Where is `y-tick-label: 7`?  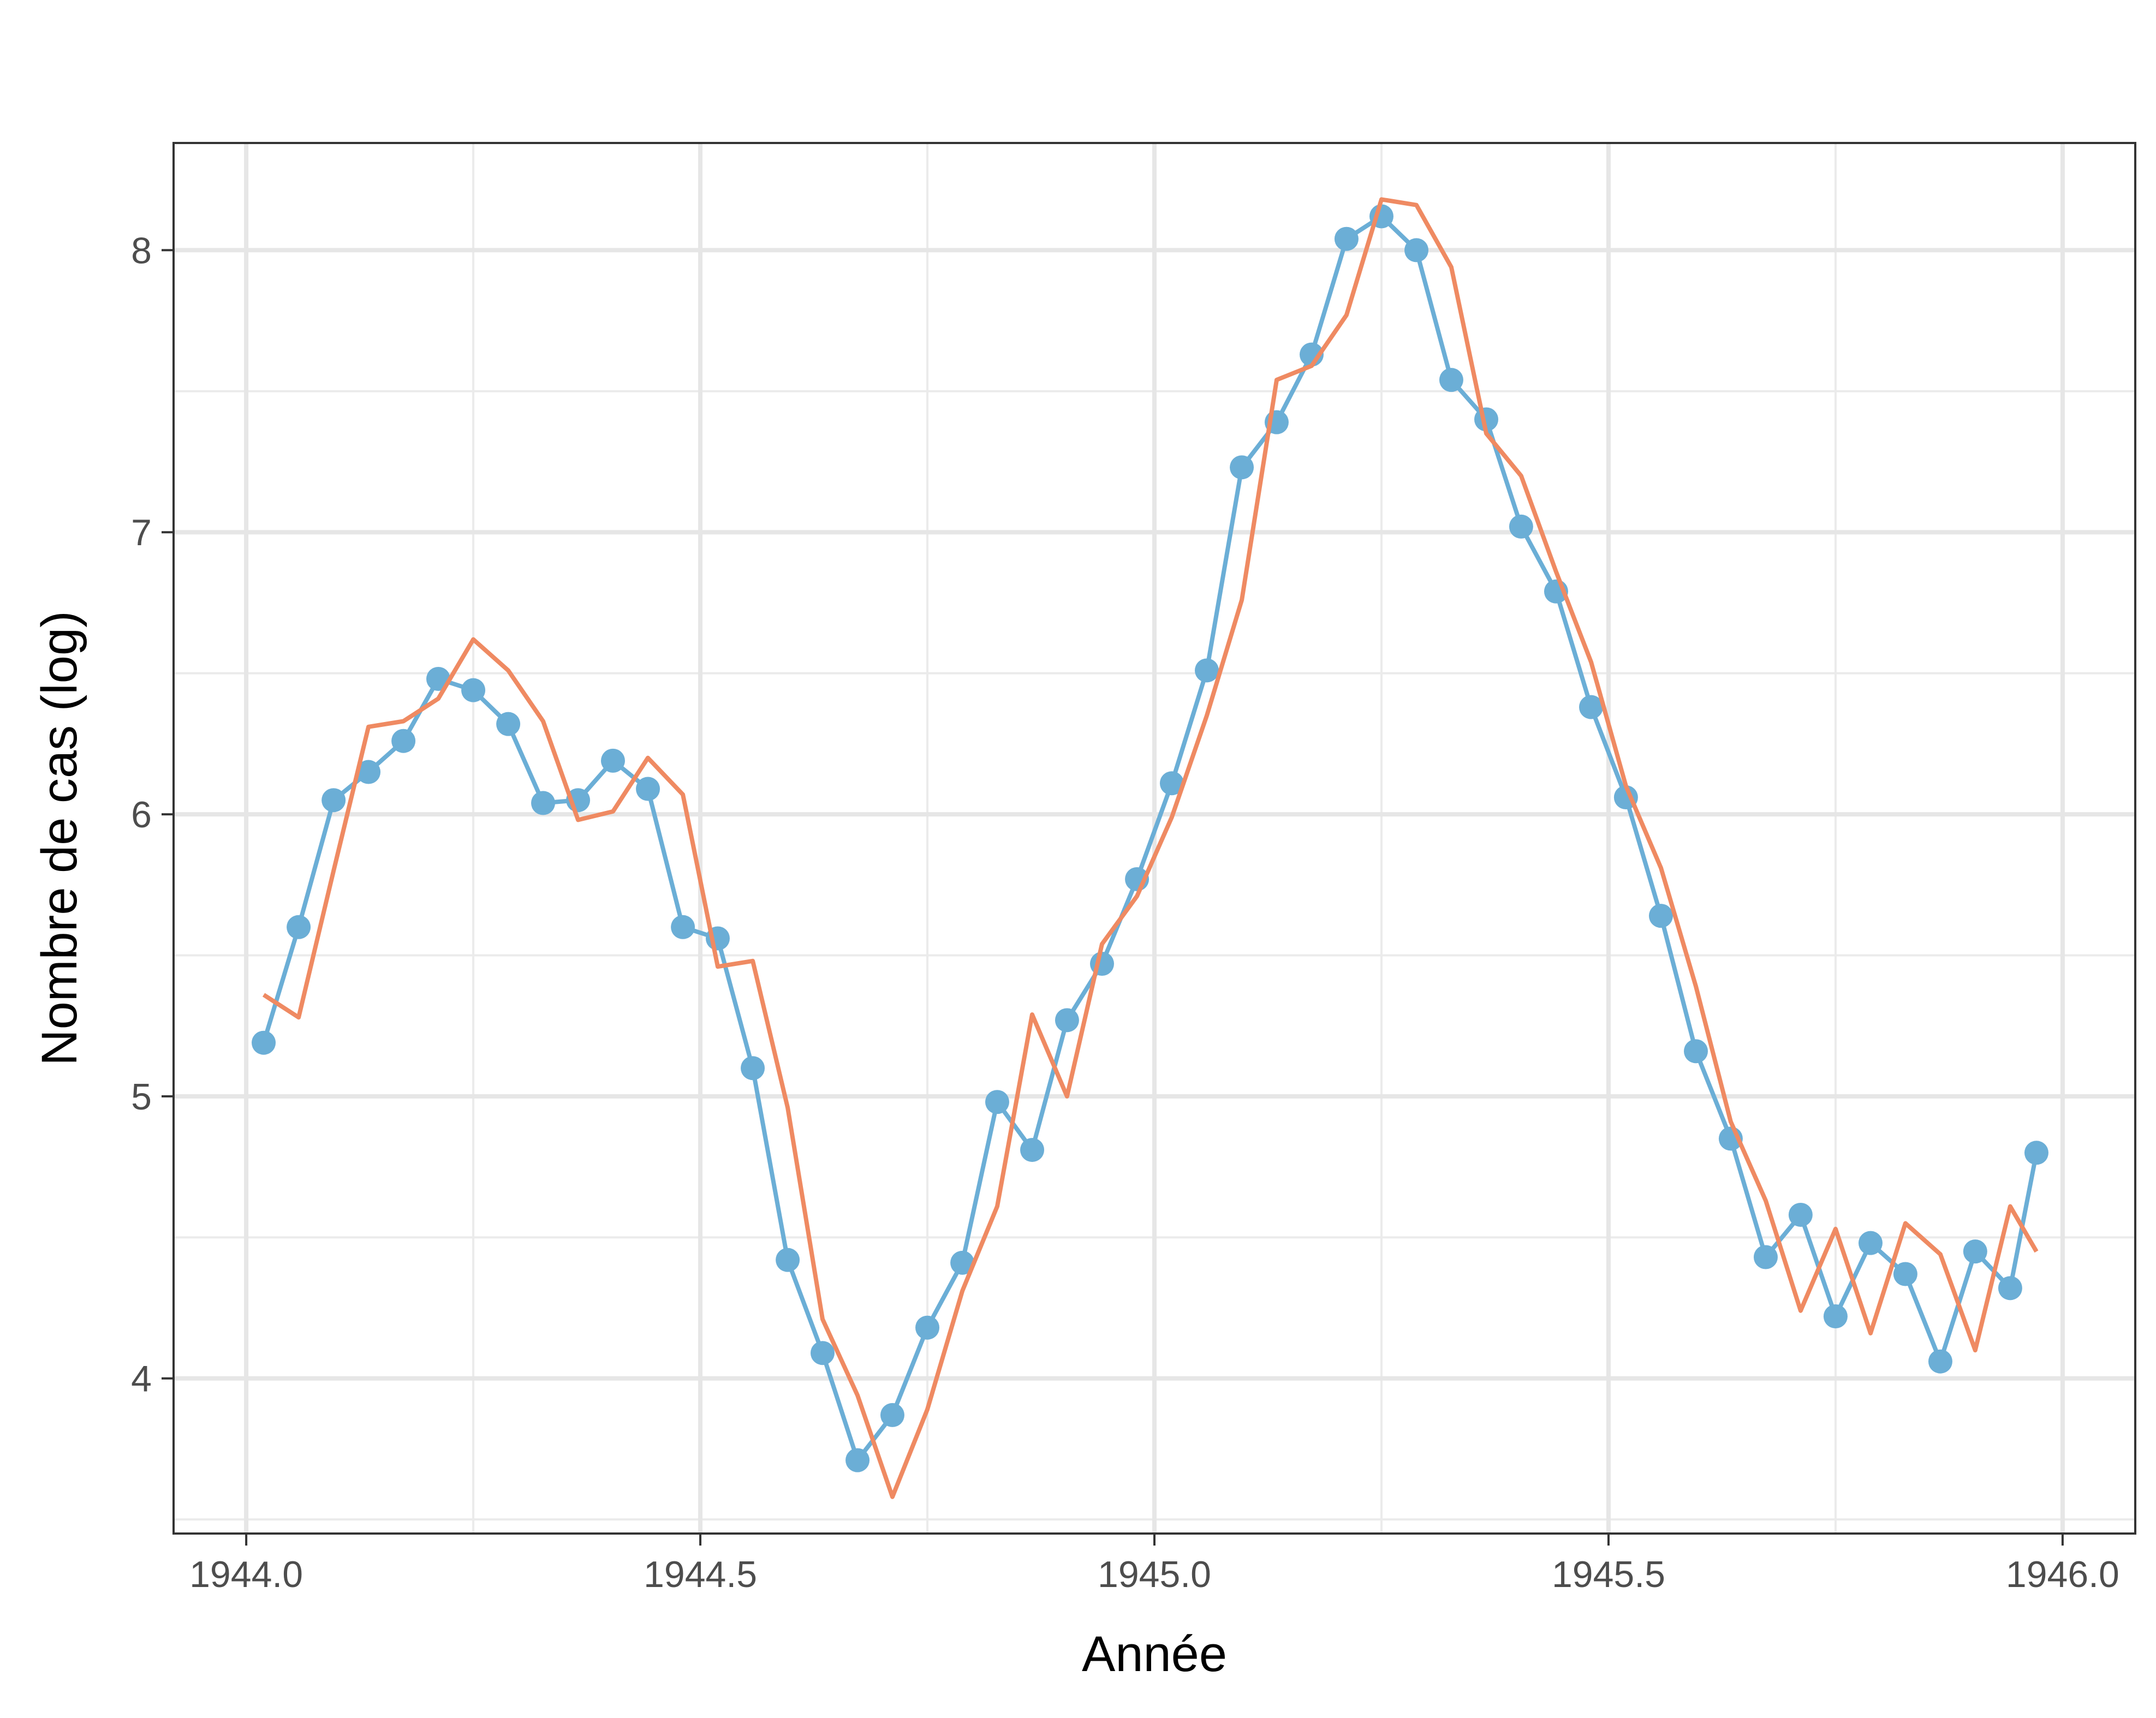
y-tick-label: 7 is located at coordinates (141, 532).